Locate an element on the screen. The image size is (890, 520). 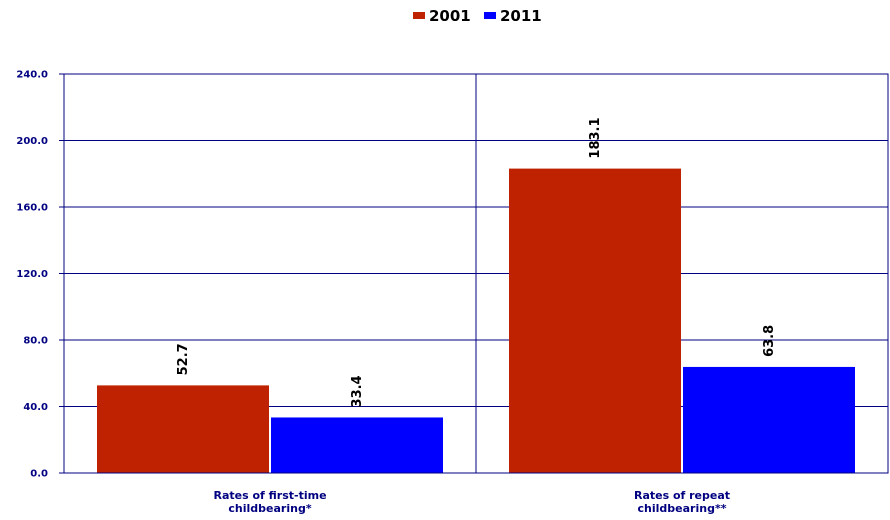
data-label-2011-cat1: 33.4 is located at coordinates (357, 391).